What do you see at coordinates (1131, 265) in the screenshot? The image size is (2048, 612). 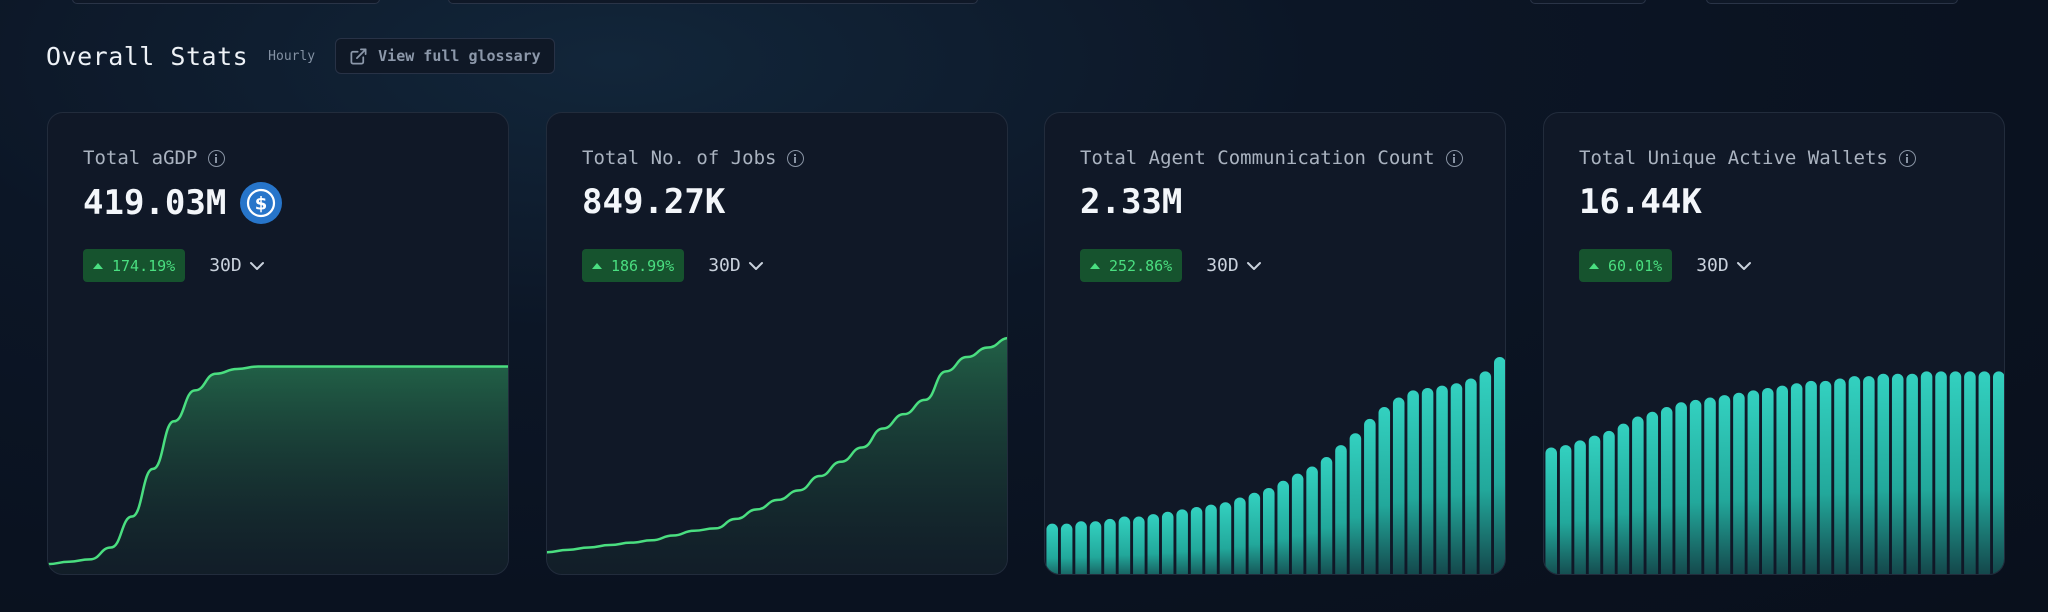 I see `change-badge: 252.86%` at bounding box center [1131, 265].